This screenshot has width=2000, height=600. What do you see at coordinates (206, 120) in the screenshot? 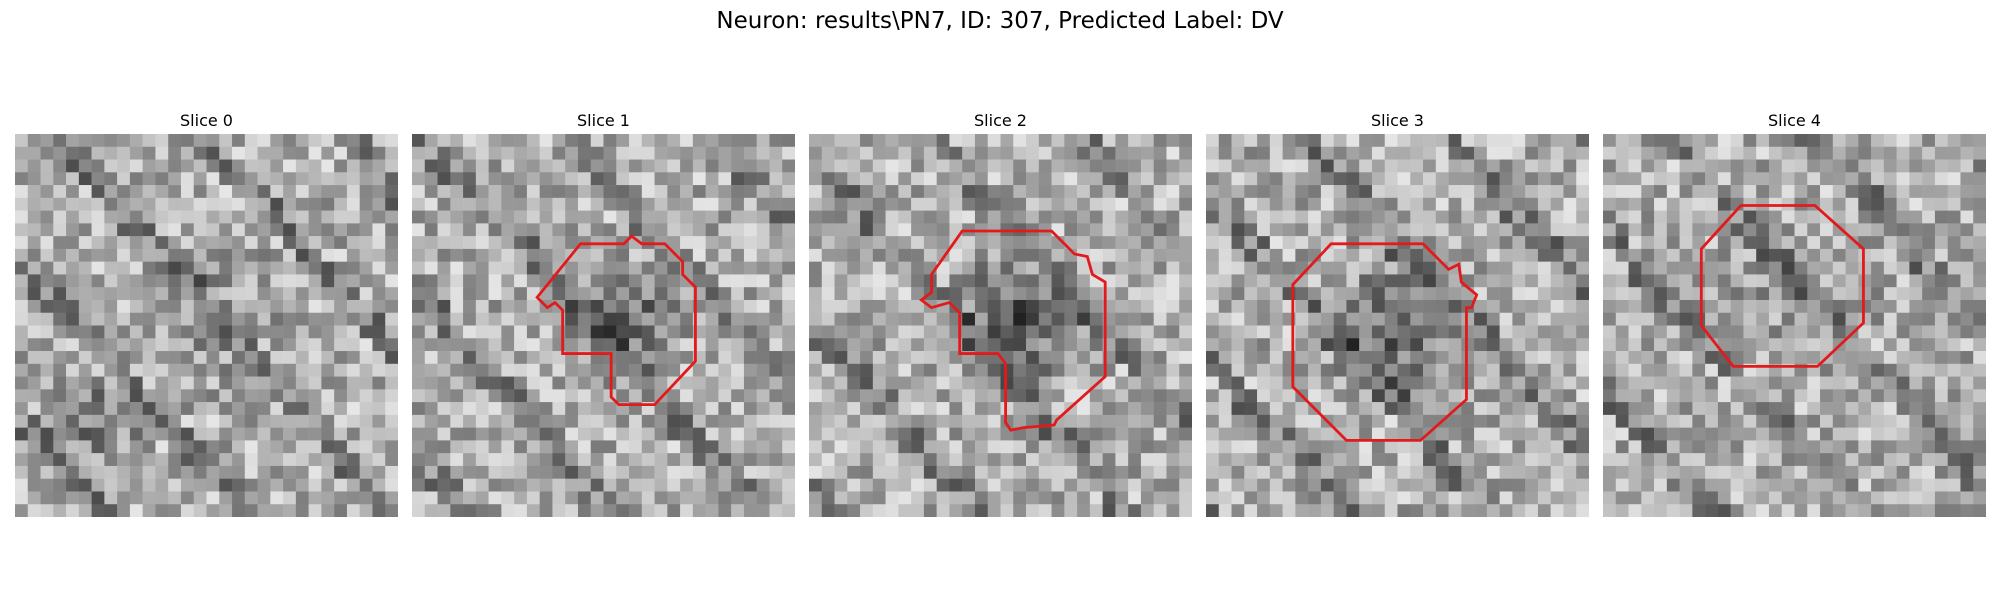
I see `slice-title: Slice 0` at bounding box center [206, 120].